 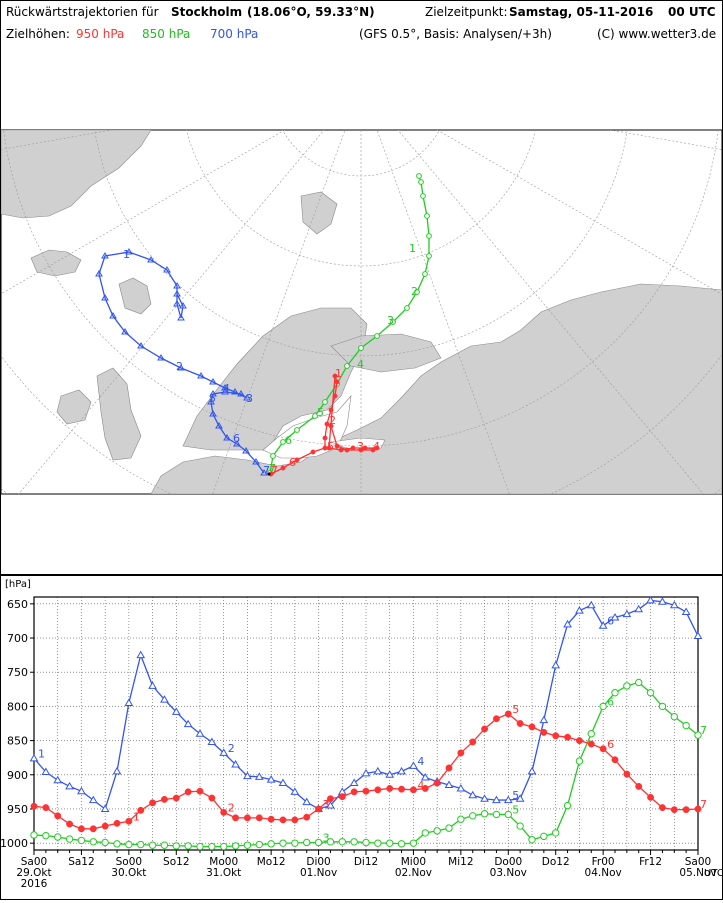 What do you see at coordinates (33, 873) in the screenshot?
I see `x-date-label: 29.Okt` at bounding box center [33, 873].